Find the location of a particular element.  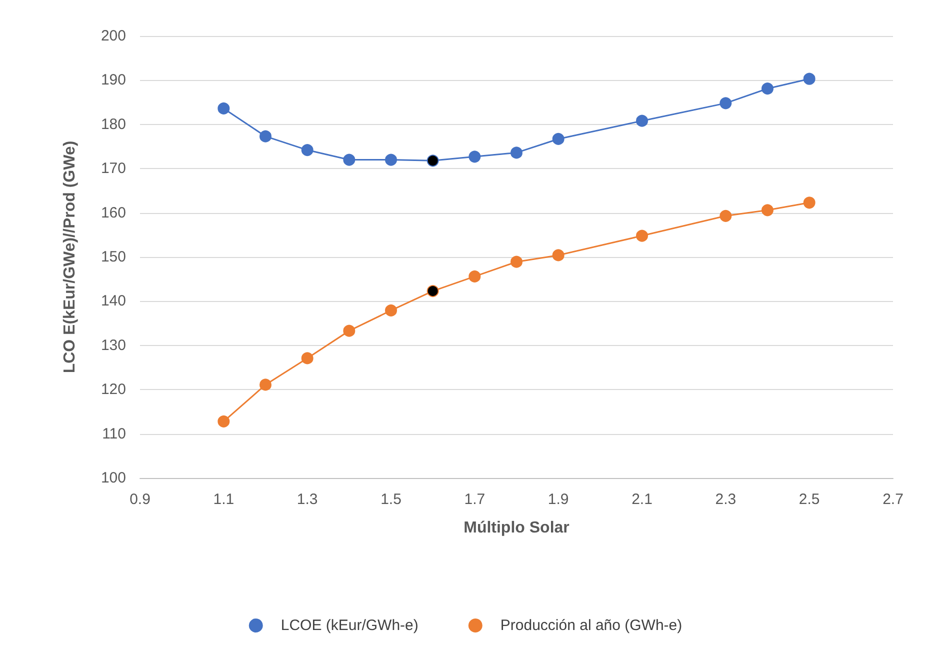

legend-label: Producción al año (GWh-e) is located at coordinates (591, 625).